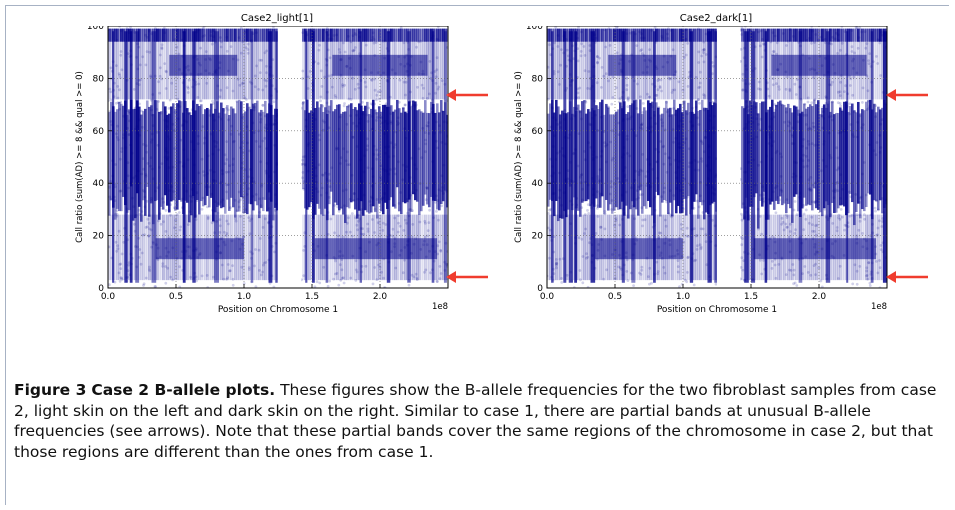 This screenshot has height=510, width=955. What do you see at coordinates (376, 249) in the screenshot?
I see `partial-band` at bounding box center [376, 249].